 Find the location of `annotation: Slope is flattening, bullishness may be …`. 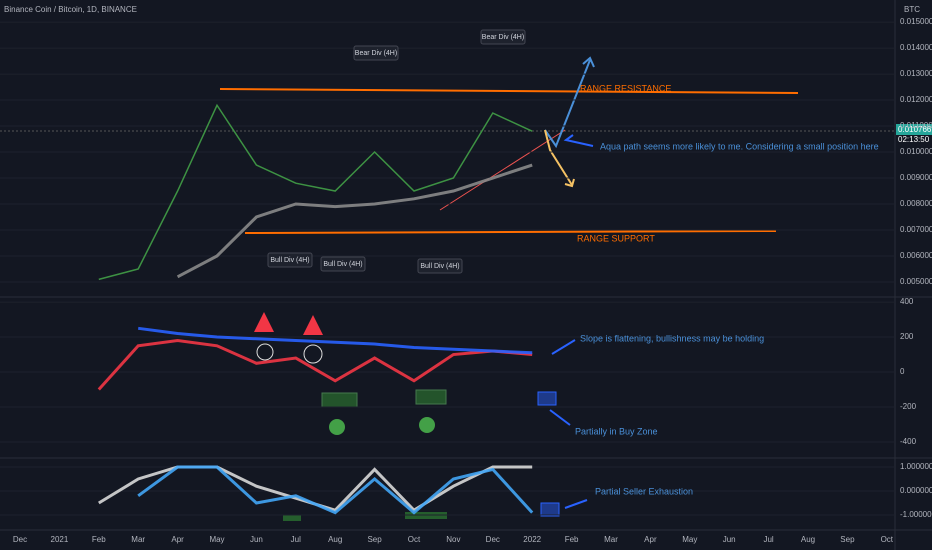

annotation: Slope is flattening, bullishness may be … is located at coordinates (672, 338).